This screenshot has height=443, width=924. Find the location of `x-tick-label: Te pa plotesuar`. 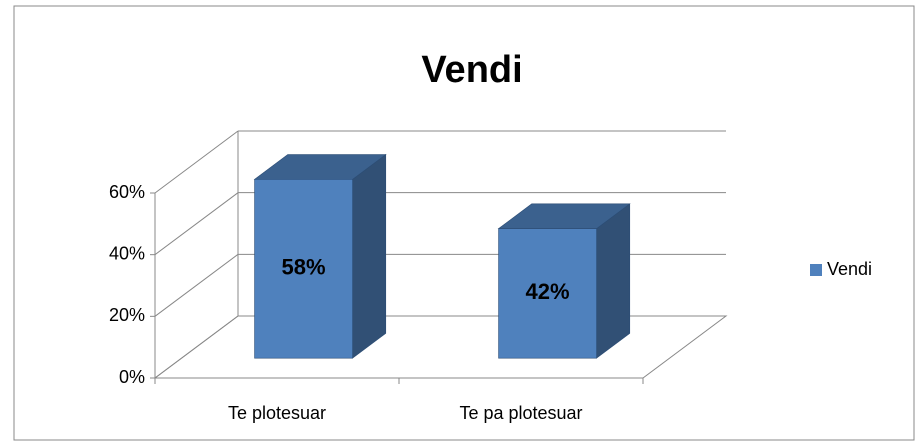

x-tick-label: Te pa plotesuar is located at coordinates (520, 413).